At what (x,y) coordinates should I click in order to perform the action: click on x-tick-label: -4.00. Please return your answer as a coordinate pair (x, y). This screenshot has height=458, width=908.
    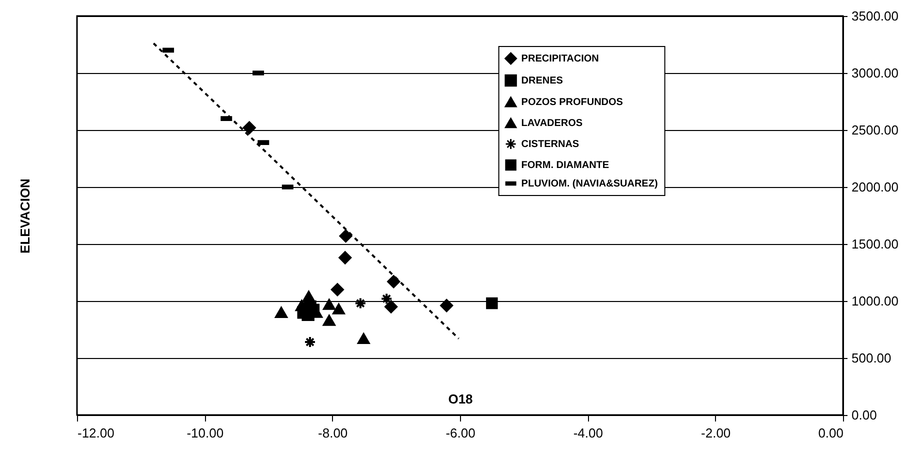
    Looking at the image, I should click on (588, 433).